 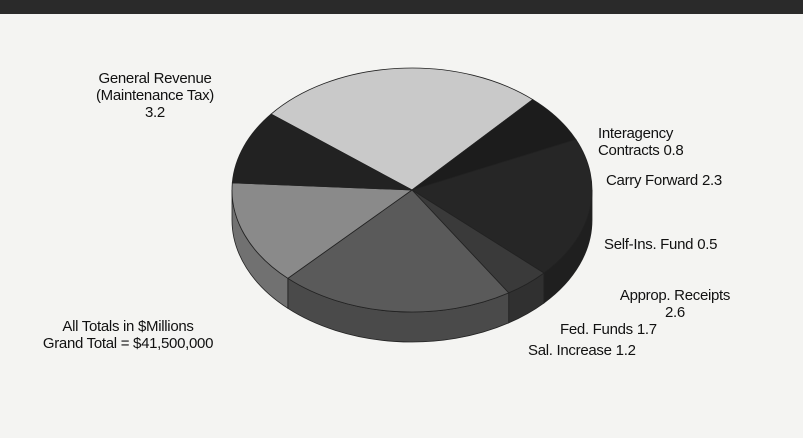 I want to click on slice-label: General Revenue (Maintenance Tax) 3.2, so click(x=155, y=95).